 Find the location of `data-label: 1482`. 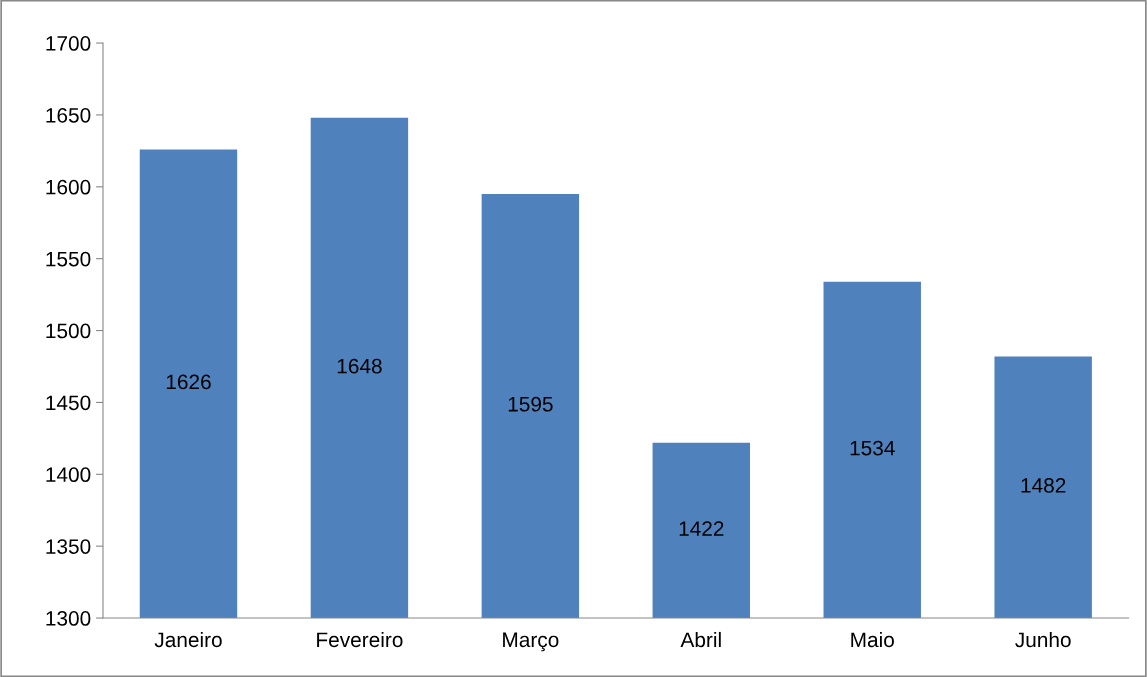

data-label: 1482 is located at coordinates (1043, 485).